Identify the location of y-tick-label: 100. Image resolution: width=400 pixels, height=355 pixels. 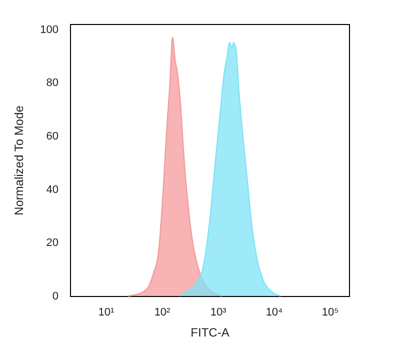
(49, 30).